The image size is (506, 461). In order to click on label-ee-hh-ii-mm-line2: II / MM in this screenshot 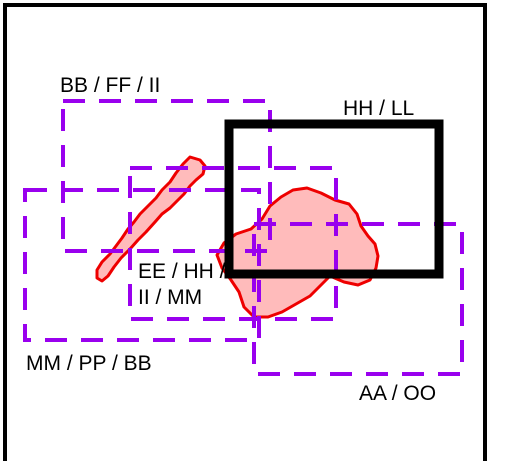, I will do `click(170, 297)`.